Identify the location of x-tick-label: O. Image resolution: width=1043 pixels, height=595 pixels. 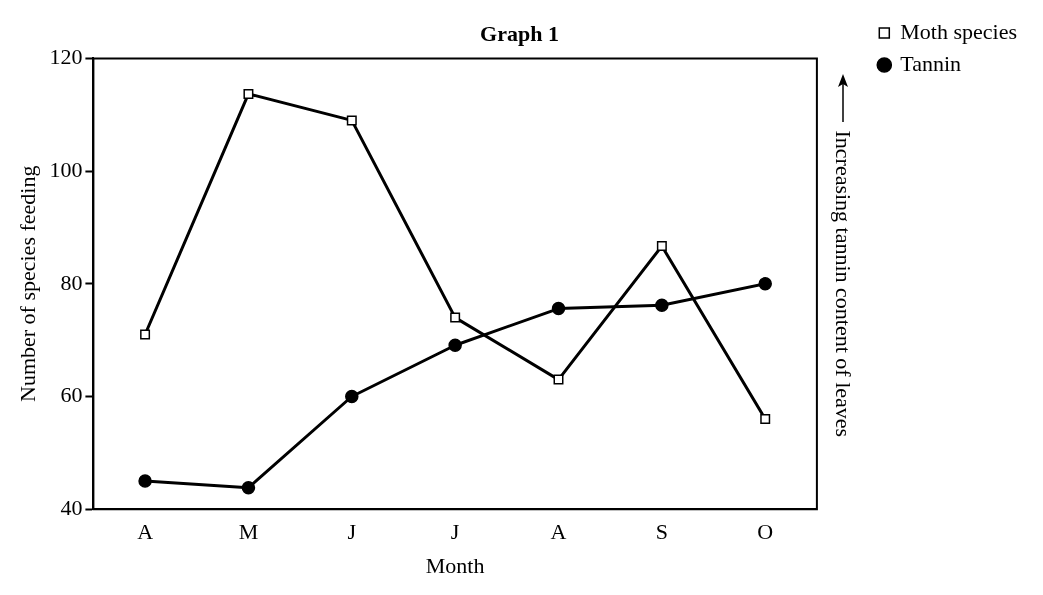
(765, 532).